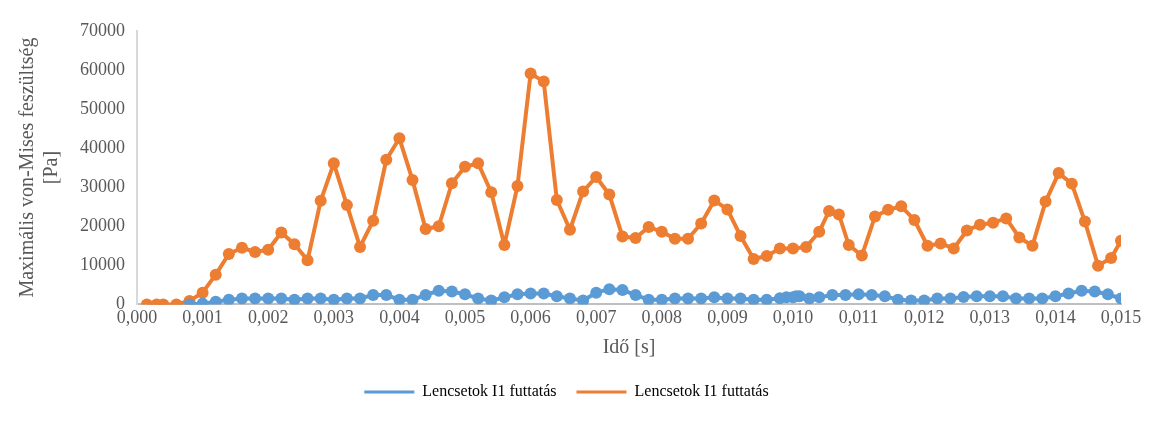  Describe the element at coordinates (334, 316) in the screenshot. I see `x-tick-label: 0,003` at that location.